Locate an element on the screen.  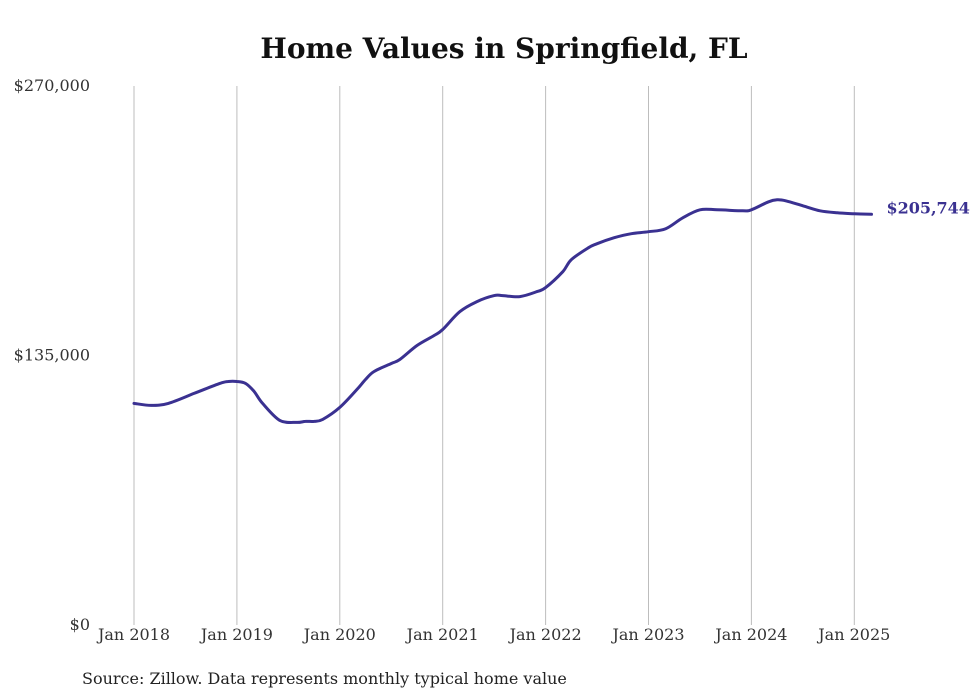
y-tick-label: $270,000 is located at coordinates (52, 85).